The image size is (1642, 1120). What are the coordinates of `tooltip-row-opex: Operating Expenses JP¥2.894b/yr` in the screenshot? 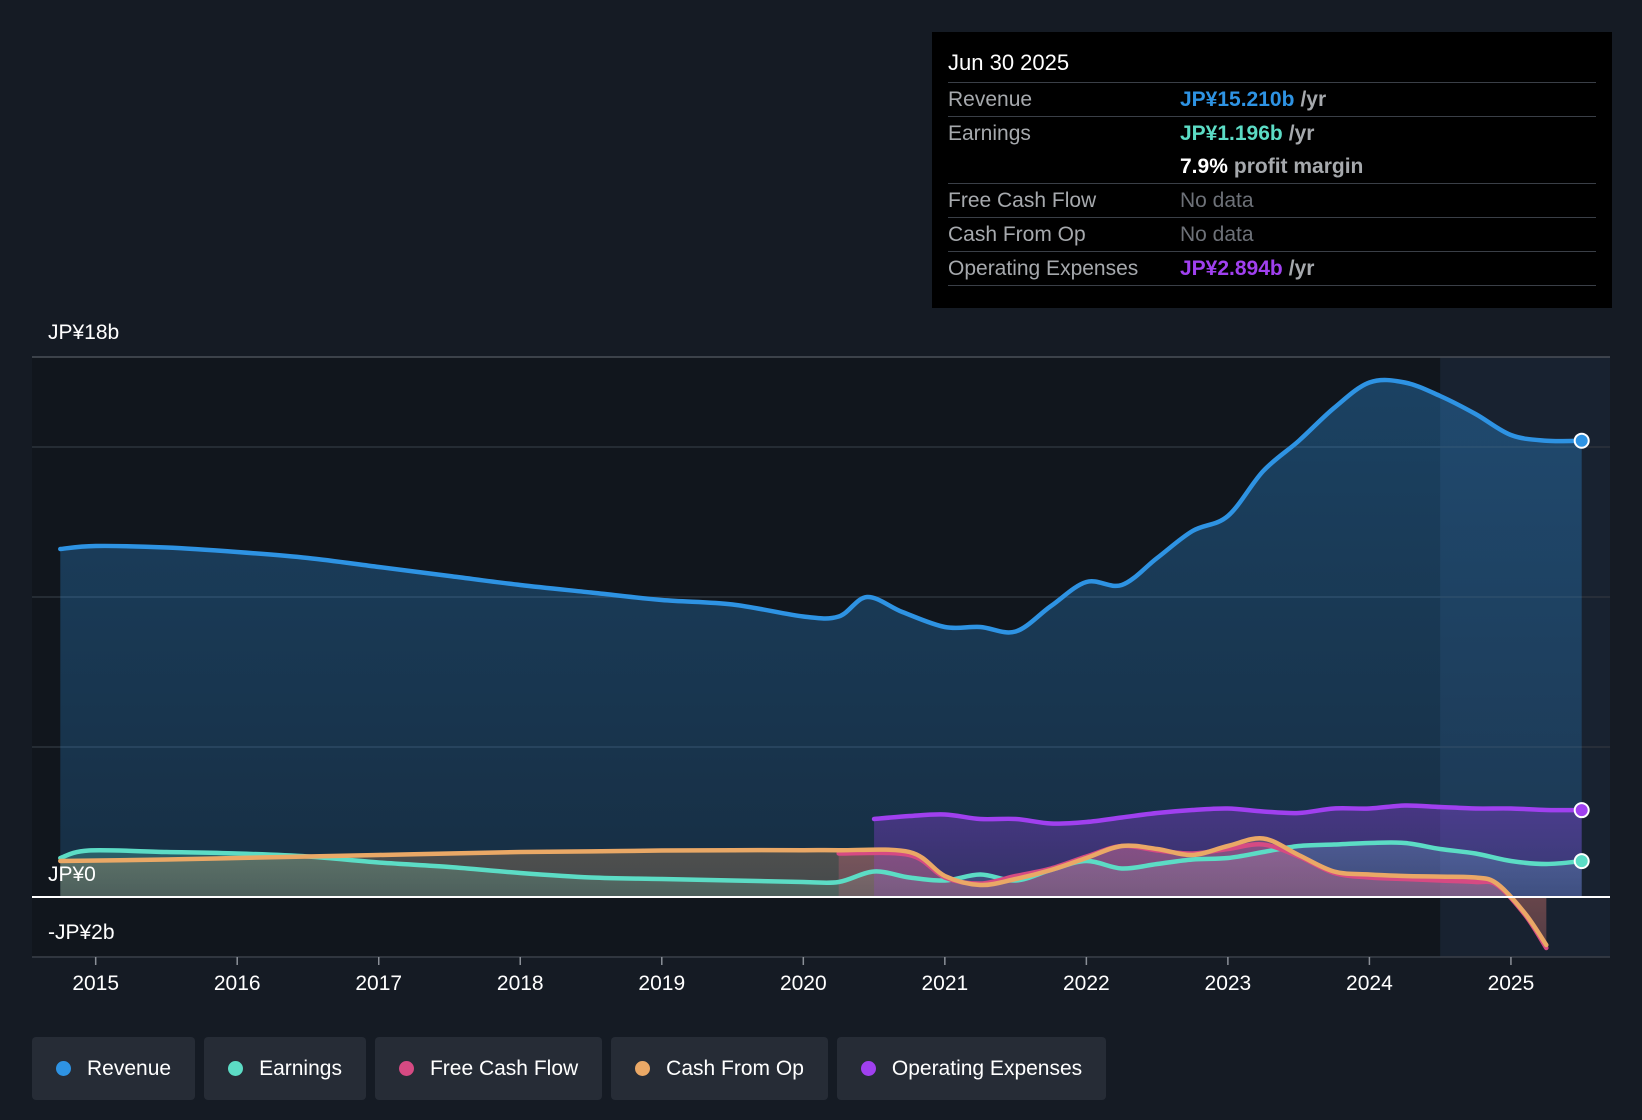 It's located at (1272, 269).